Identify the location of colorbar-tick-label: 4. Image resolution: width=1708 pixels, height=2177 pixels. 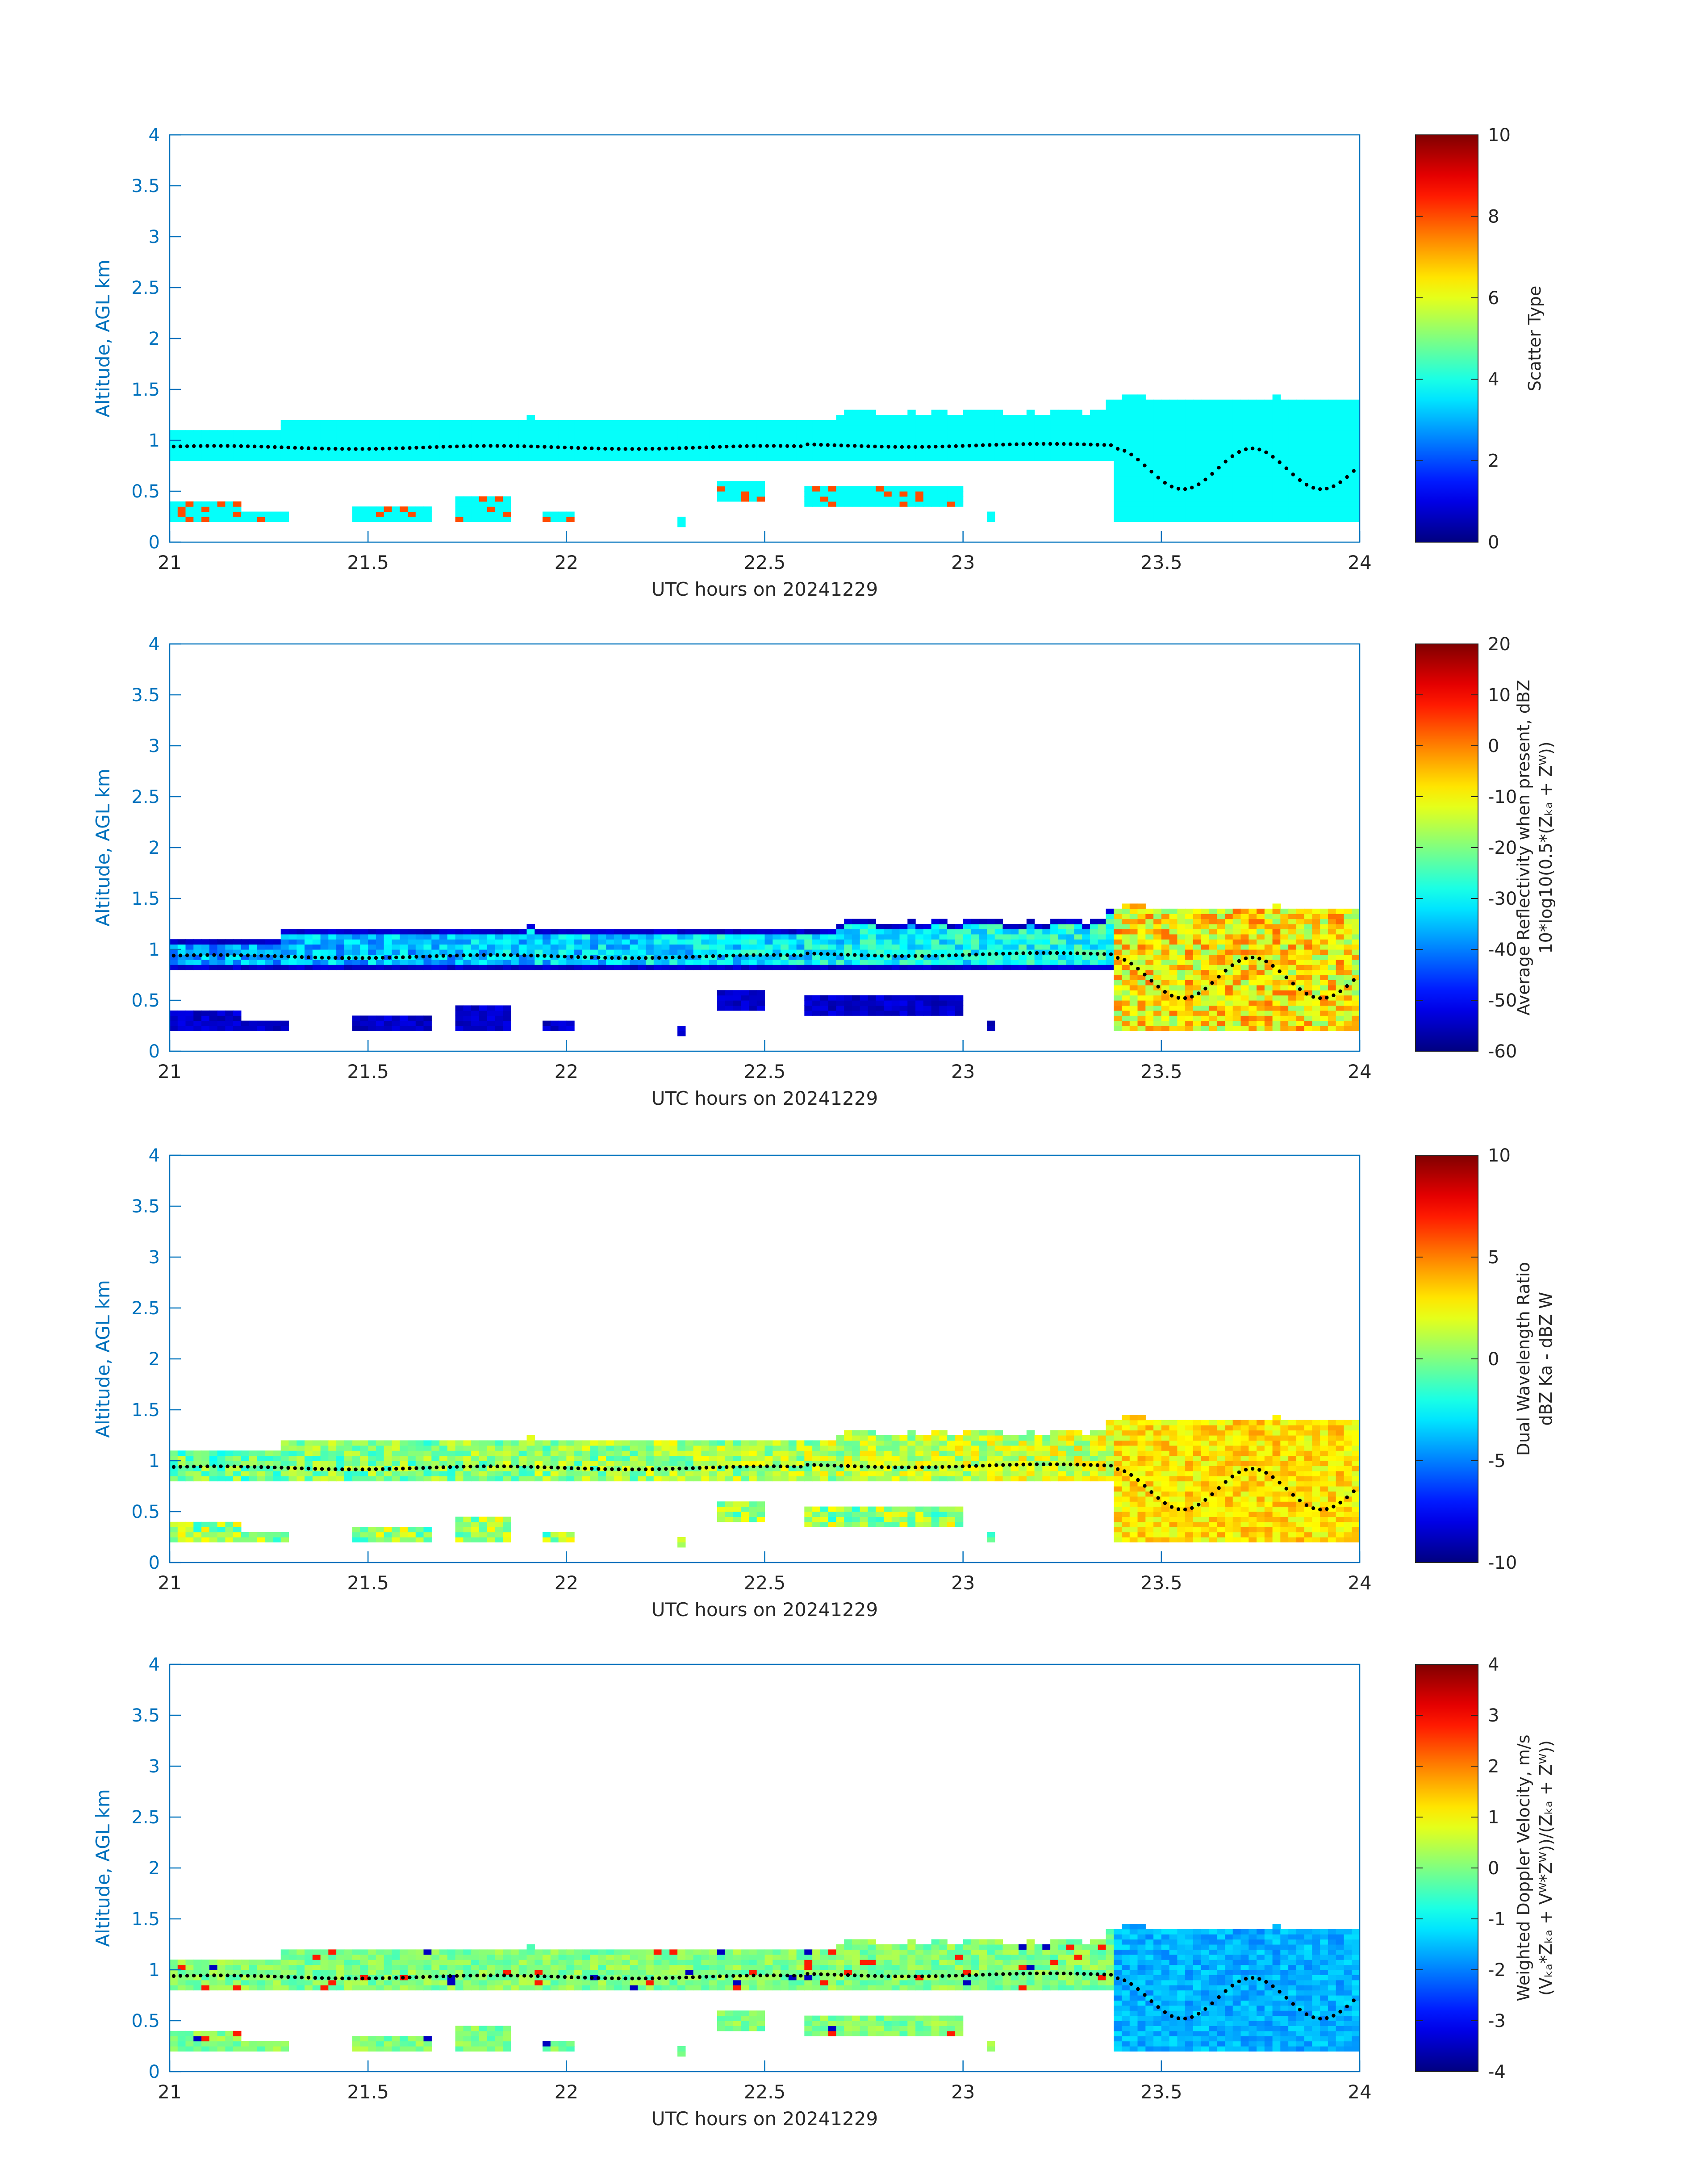
(1493, 379).